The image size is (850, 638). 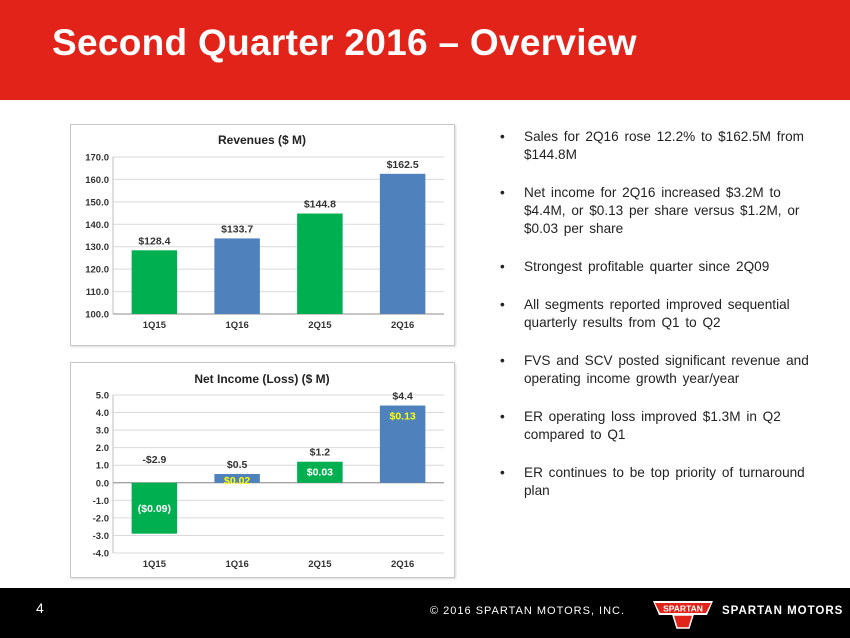 I want to click on data-label: -$2.9, so click(x=154, y=460).